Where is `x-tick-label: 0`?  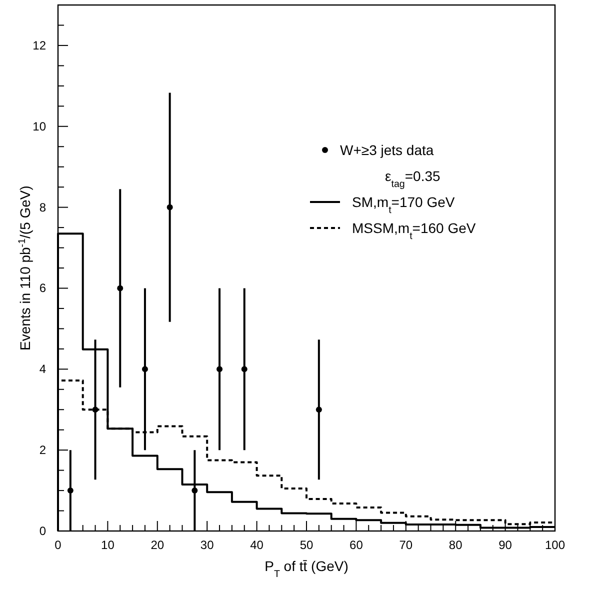
x-tick-label: 0 is located at coordinates (58, 545).